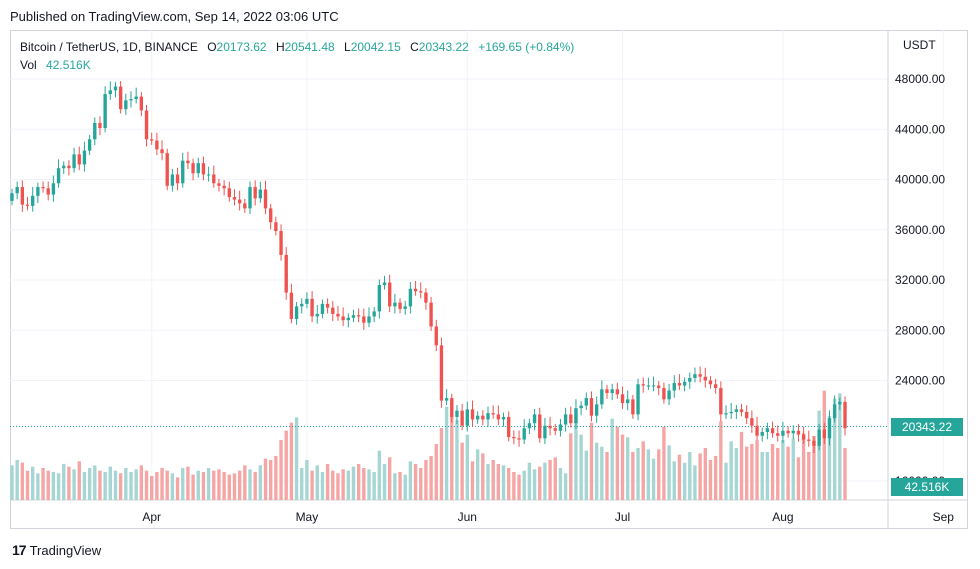 The height and width of the screenshot is (569, 980). Describe the element at coordinates (56, 550) in the screenshot. I see `tradingview-logo: 17 TradingView` at that location.